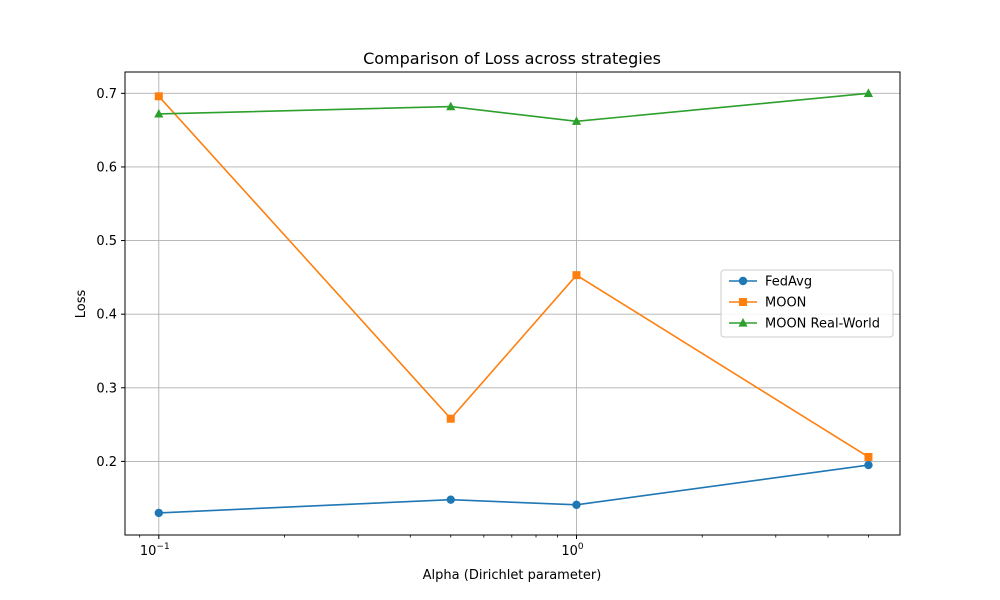 The height and width of the screenshot is (600, 1000). What do you see at coordinates (788, 282) in the screenshot?
I see `legend-label: FedAvg` at bounding box center [788, 282].